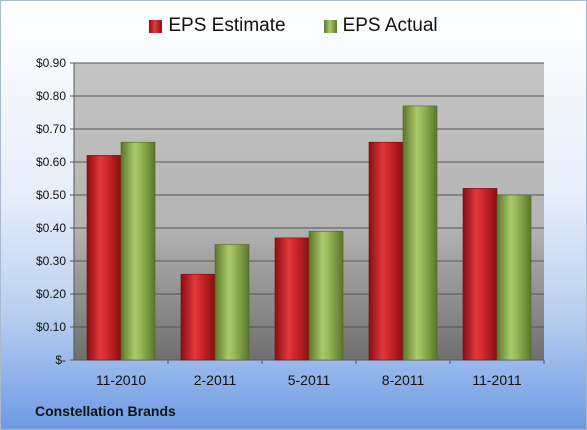 This screenshot has width=587, height=430. What do you see at coordinates (51, 294) in the screenshot?
I see `y-tick-label: $0.20` at bounding box center [51, 294].